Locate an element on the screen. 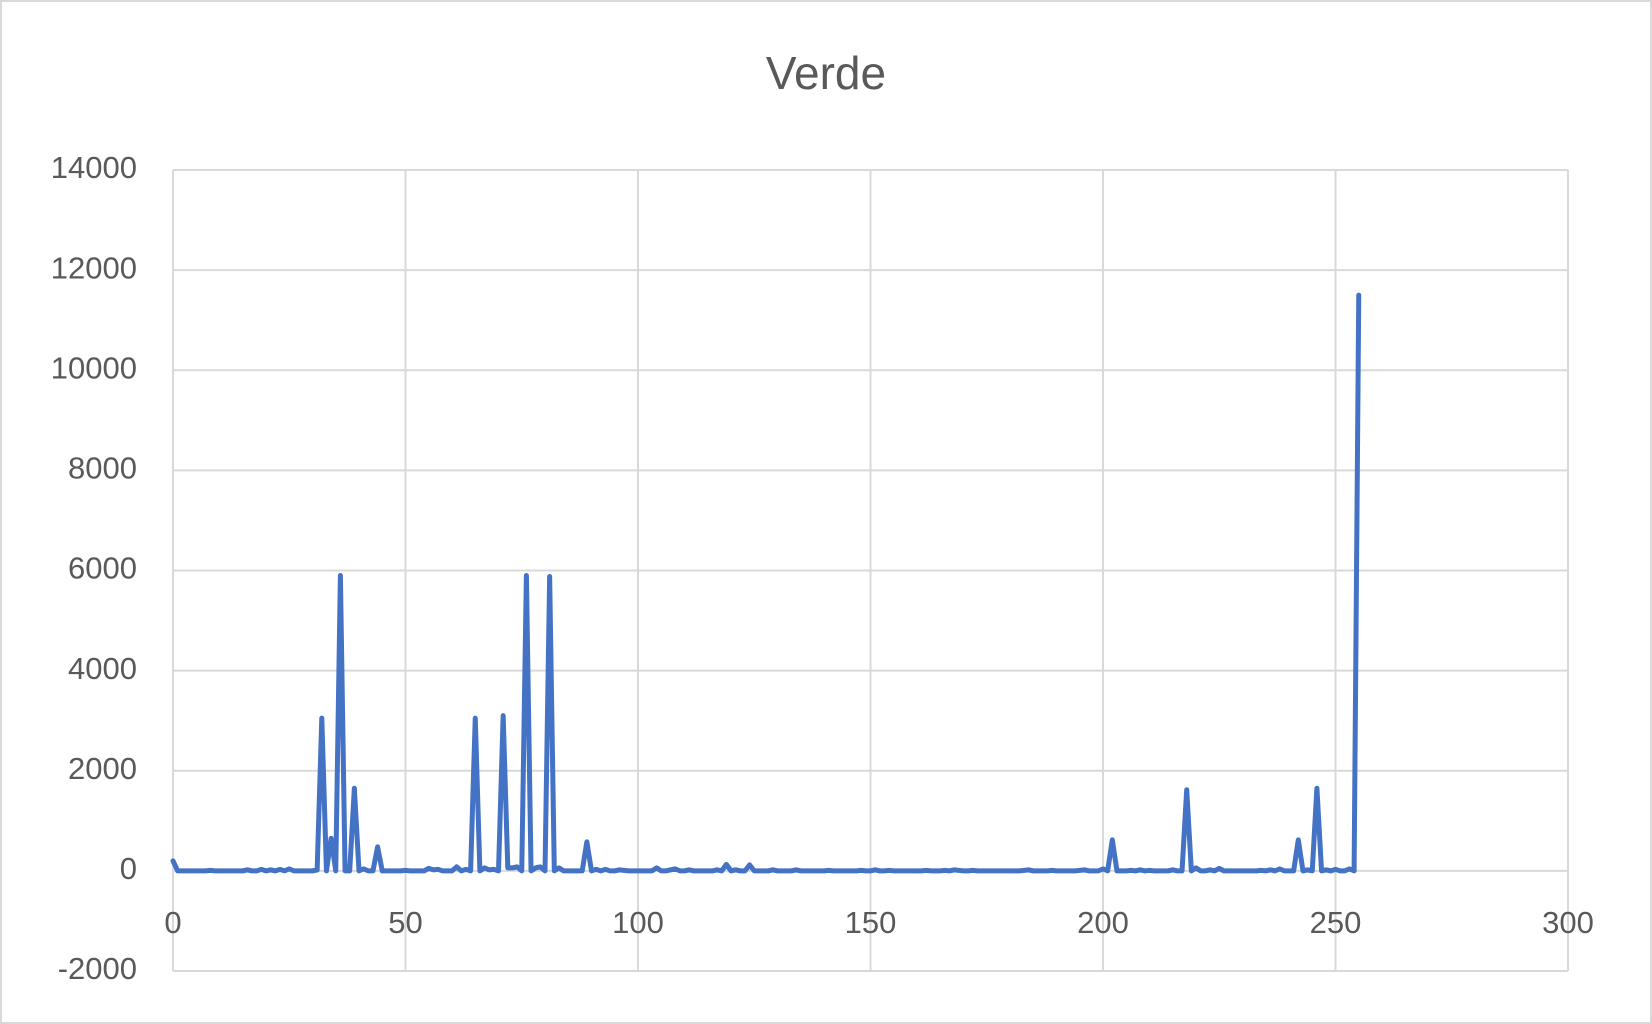 The image size is (1652, 1024). x-tick-label: 100 is located at coordinates (638, 922).